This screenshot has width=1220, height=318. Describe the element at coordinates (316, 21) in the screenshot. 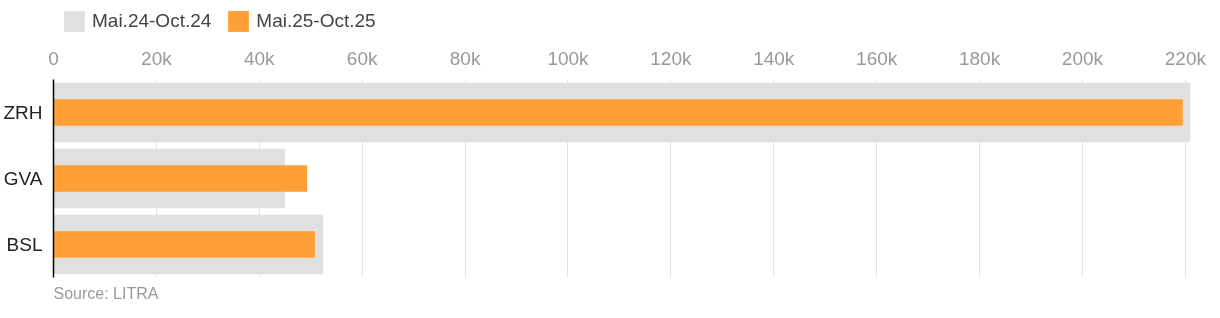

I see `legend-label: Mai.25-Oct.25` at that location.